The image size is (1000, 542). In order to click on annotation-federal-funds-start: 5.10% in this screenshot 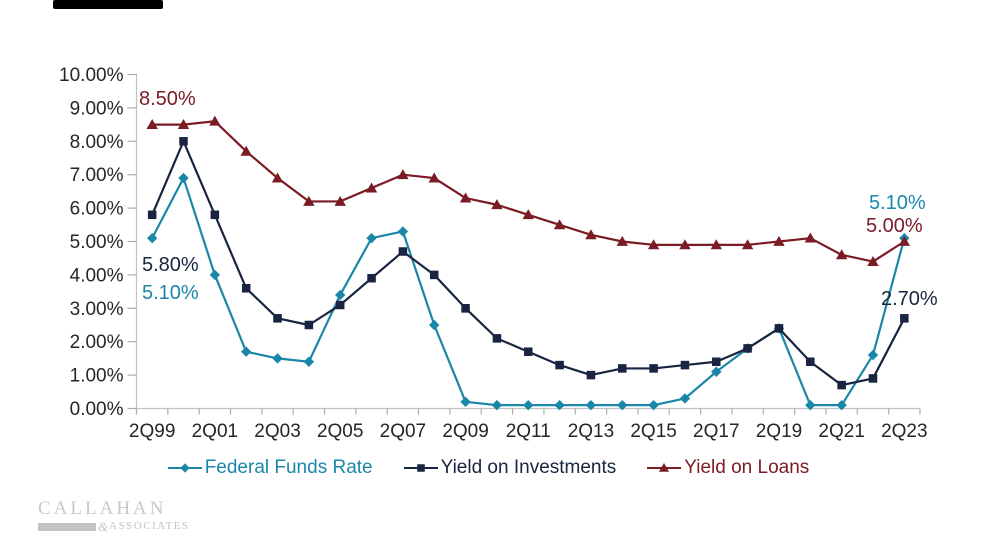, I will do `click(170, 293)`.